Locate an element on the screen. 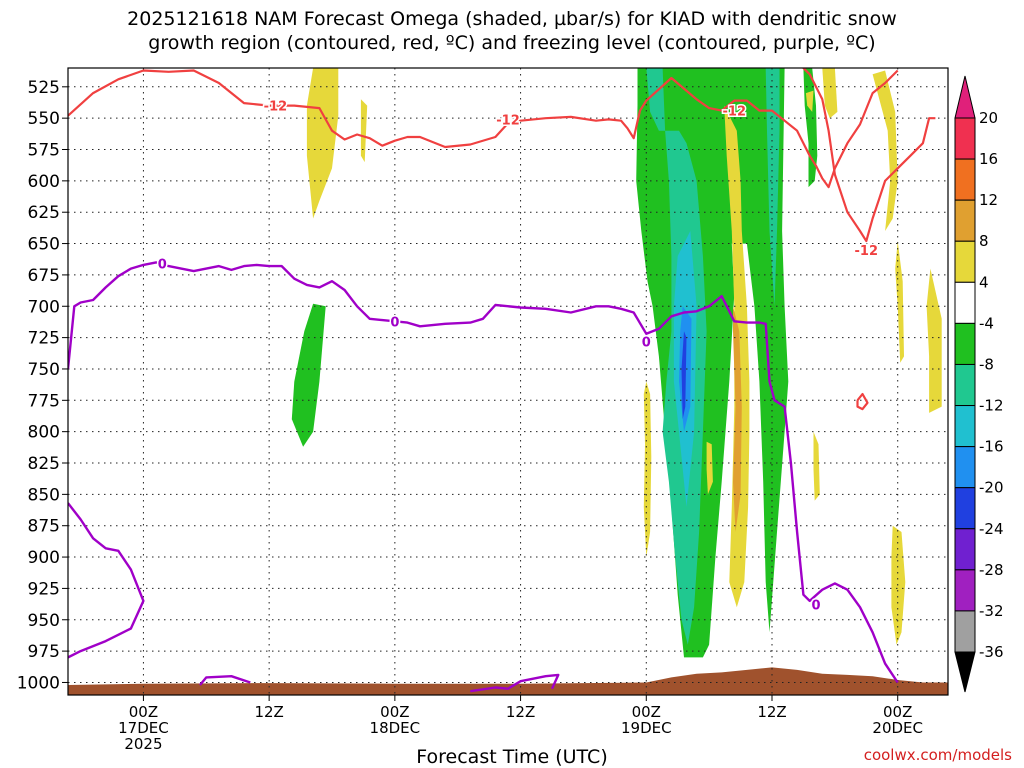  y-tick-label: 1000 is located at coordinates (38, 683).